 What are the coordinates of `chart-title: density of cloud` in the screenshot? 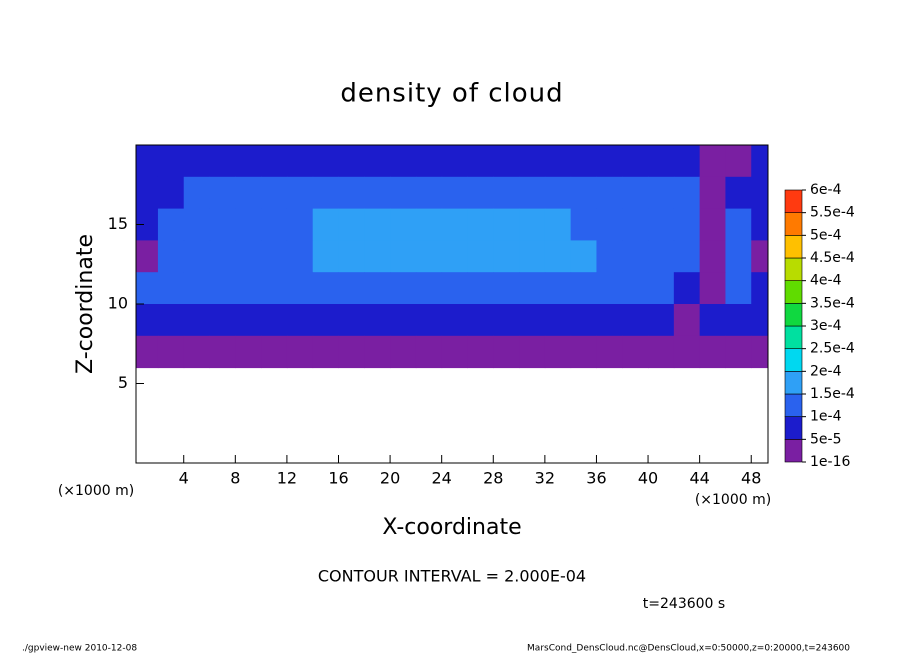 It's located at (451, 94).